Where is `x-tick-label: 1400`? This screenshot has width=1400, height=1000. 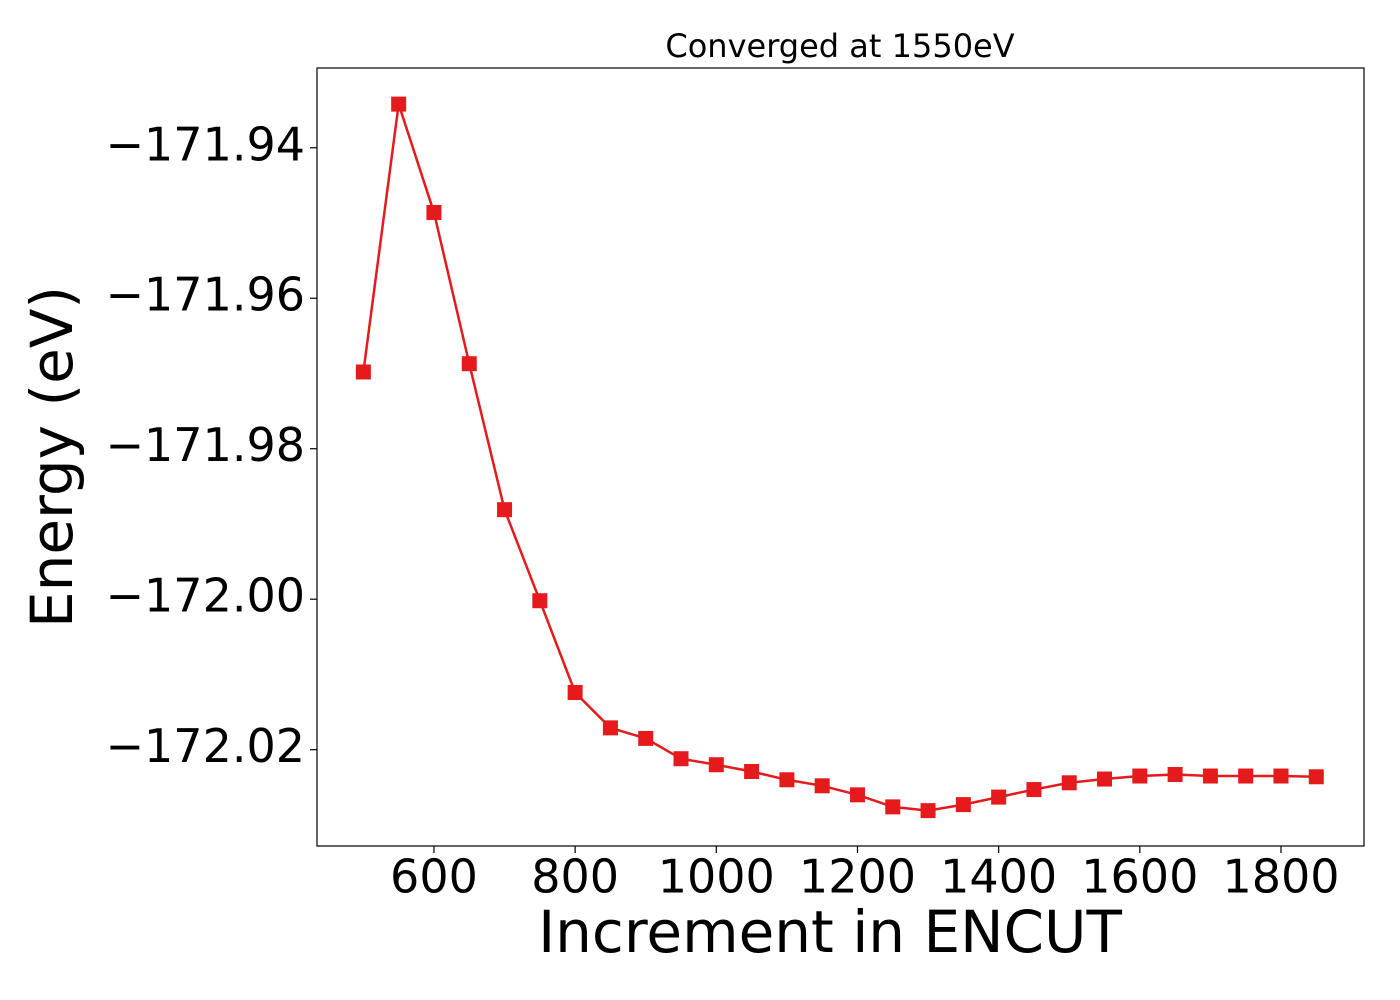 x-tick-label: 1400 is located at coordinates (998, 877).